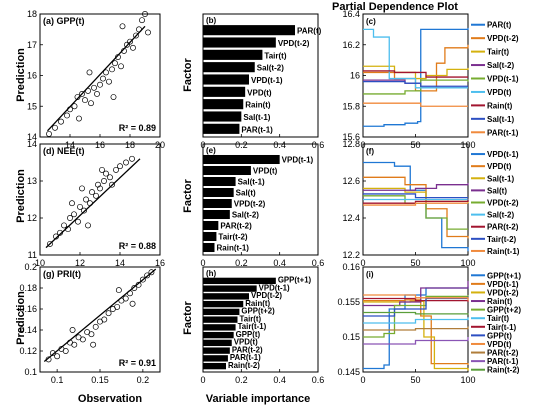 The height and width of the screenshot is (410, 550). Describe the element at coordinates (266, 295) in the screenshot. I see `panel-8-bar-label: VPD(t-2)` at that location.